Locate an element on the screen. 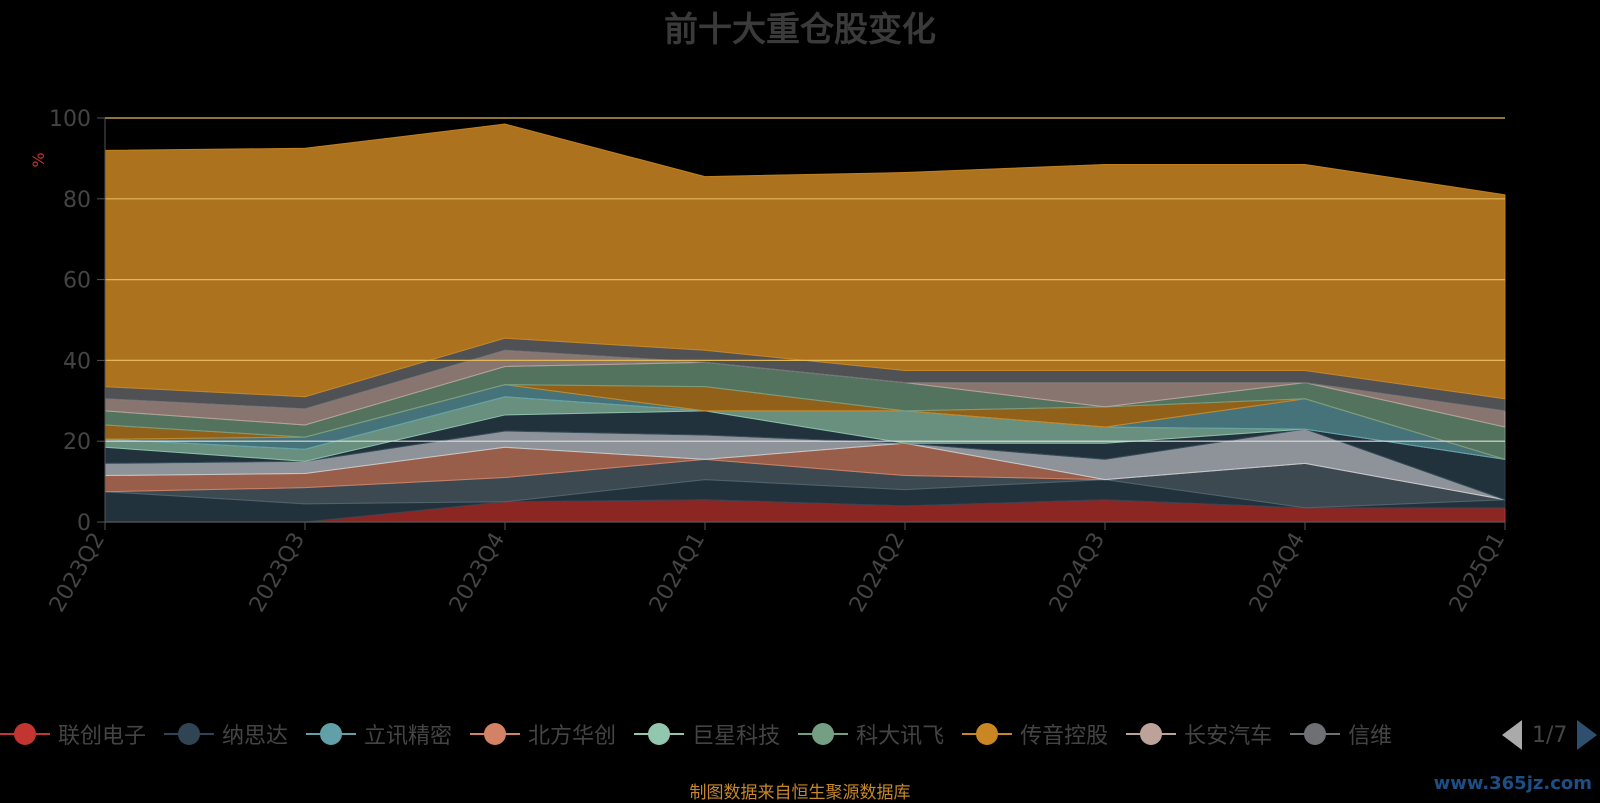 Image resolution: width=1600 pixels, height=803 pixels. legend-item: 立讯精密 is located at coordinates (379, 734).